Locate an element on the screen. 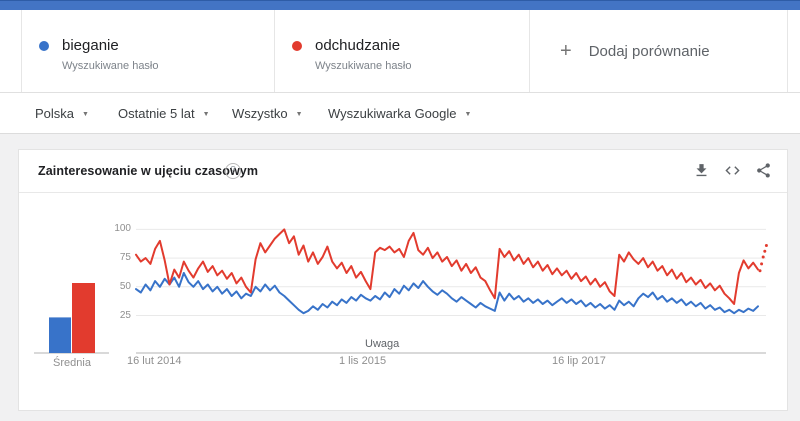  term-label: odchudzanie is located at coordinates (358, 45).